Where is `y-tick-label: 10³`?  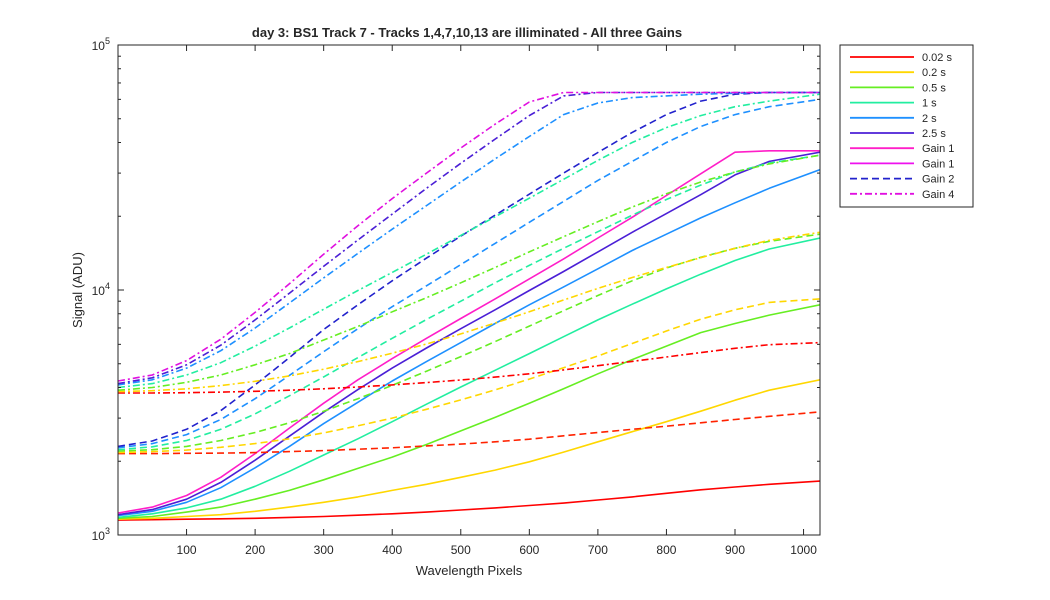 y-tick-label: 10³ is located at coordinates (101, 534).